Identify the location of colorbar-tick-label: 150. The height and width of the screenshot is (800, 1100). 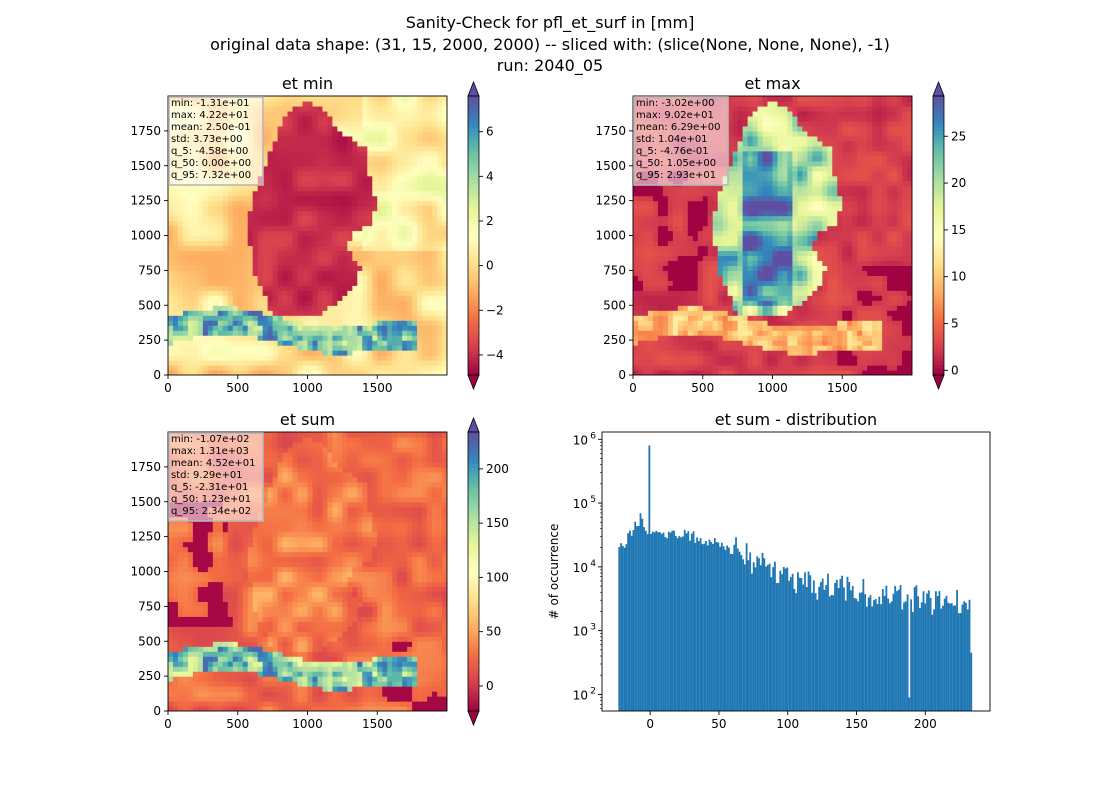
(497, 523).